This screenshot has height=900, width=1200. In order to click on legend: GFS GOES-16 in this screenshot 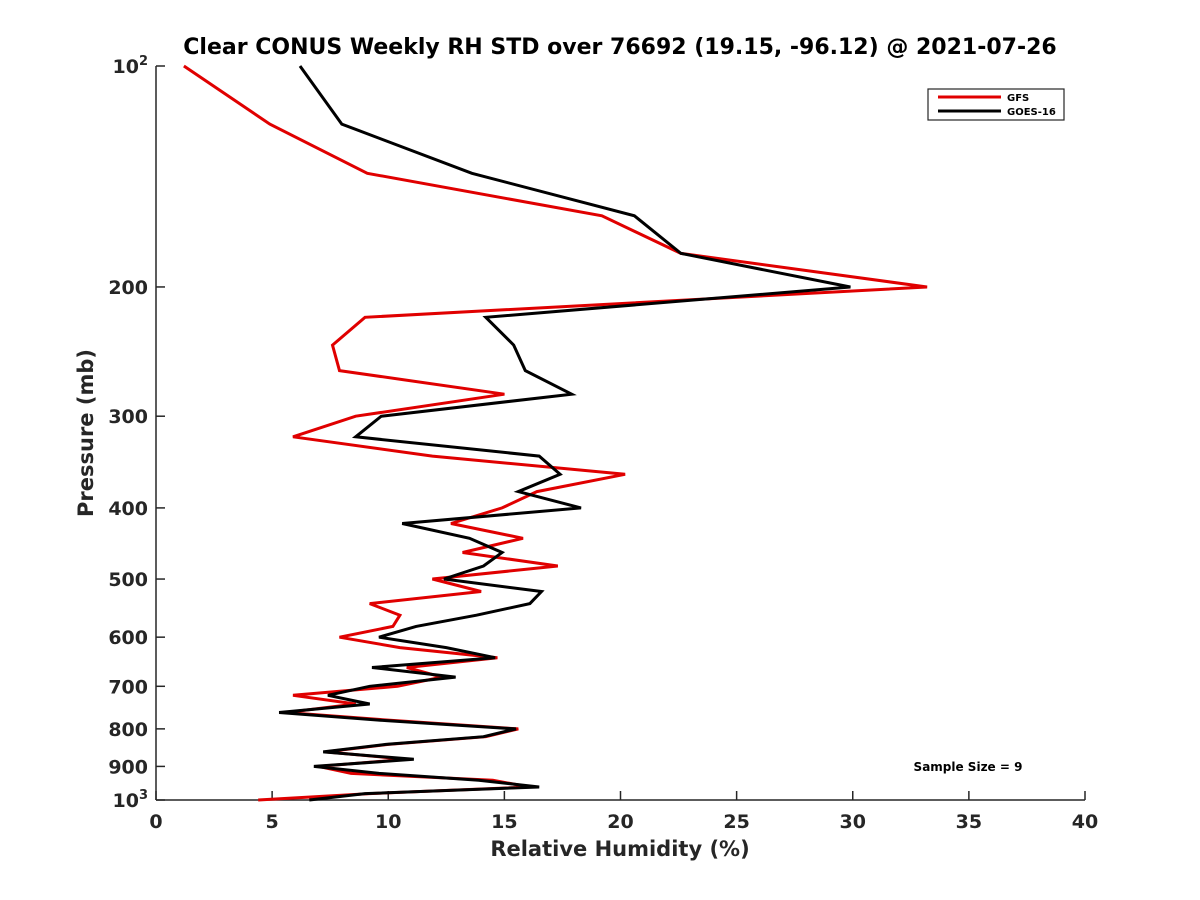, I will do `click(996, 104)`.